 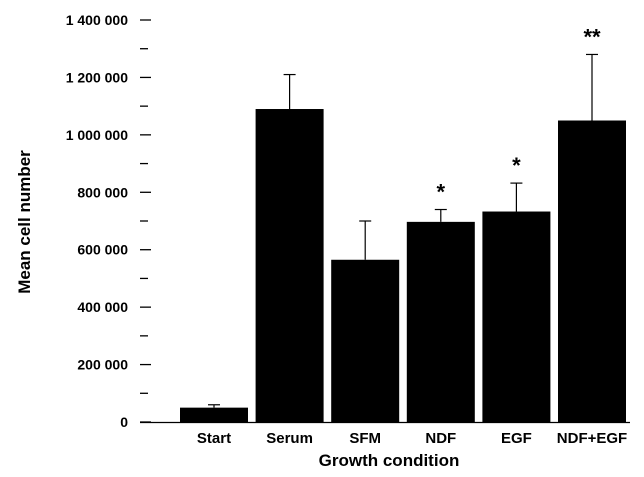 What do you see at coordinates (102, 250) in the screenshot?
I see `y-tick-label: 600 000` at bounding box center [102, 250].